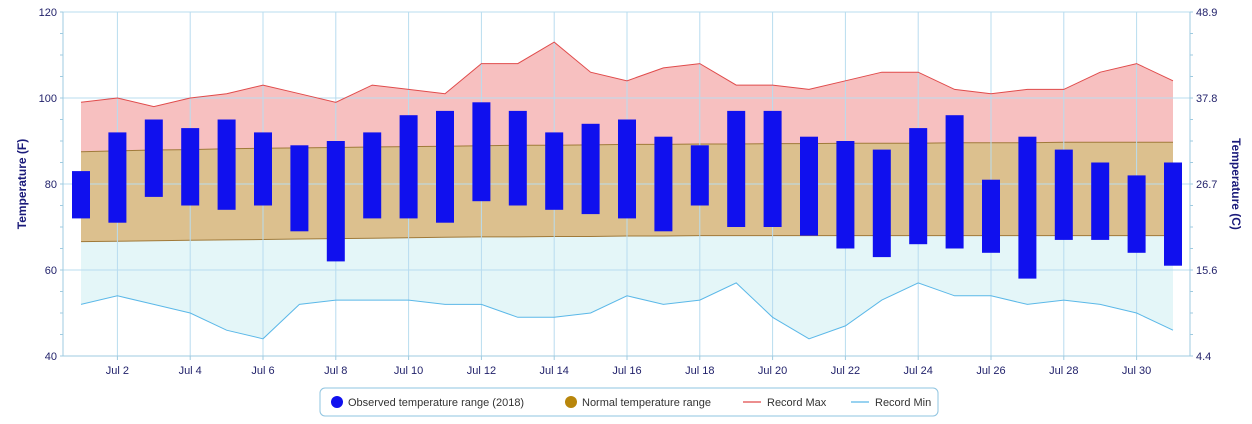  Describe the element at coordinates (1206, 99) in the screenshot. I see `y-tick-label-right: 37.8` at that location.